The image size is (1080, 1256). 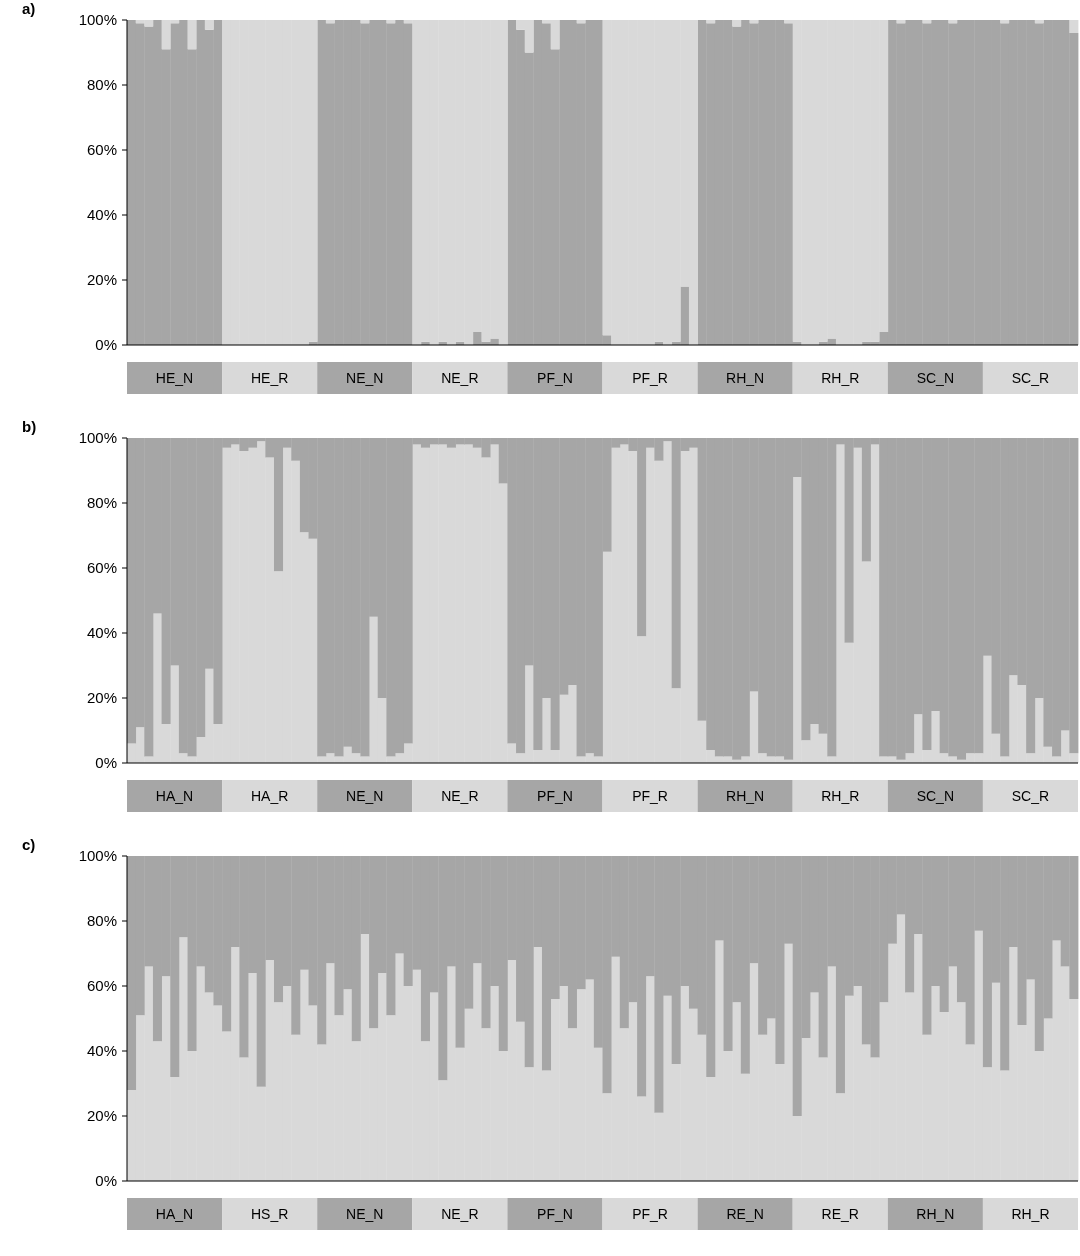 What do you see at coordinates (29, 844) in the screenshot?
I see `chart-title: c)` at bounding box center [29, 844].